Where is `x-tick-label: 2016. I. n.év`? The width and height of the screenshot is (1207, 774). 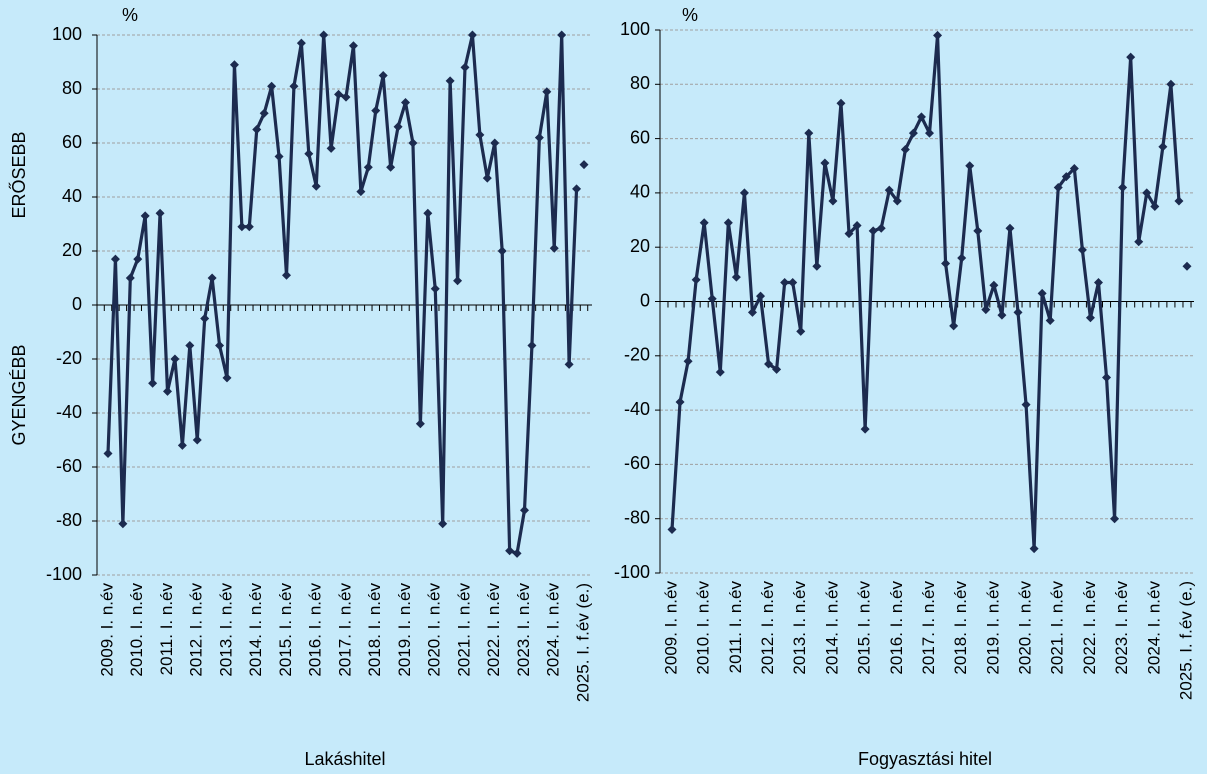
x-tick-label: 2016. I. n.év is located at coordinates (896, 628).